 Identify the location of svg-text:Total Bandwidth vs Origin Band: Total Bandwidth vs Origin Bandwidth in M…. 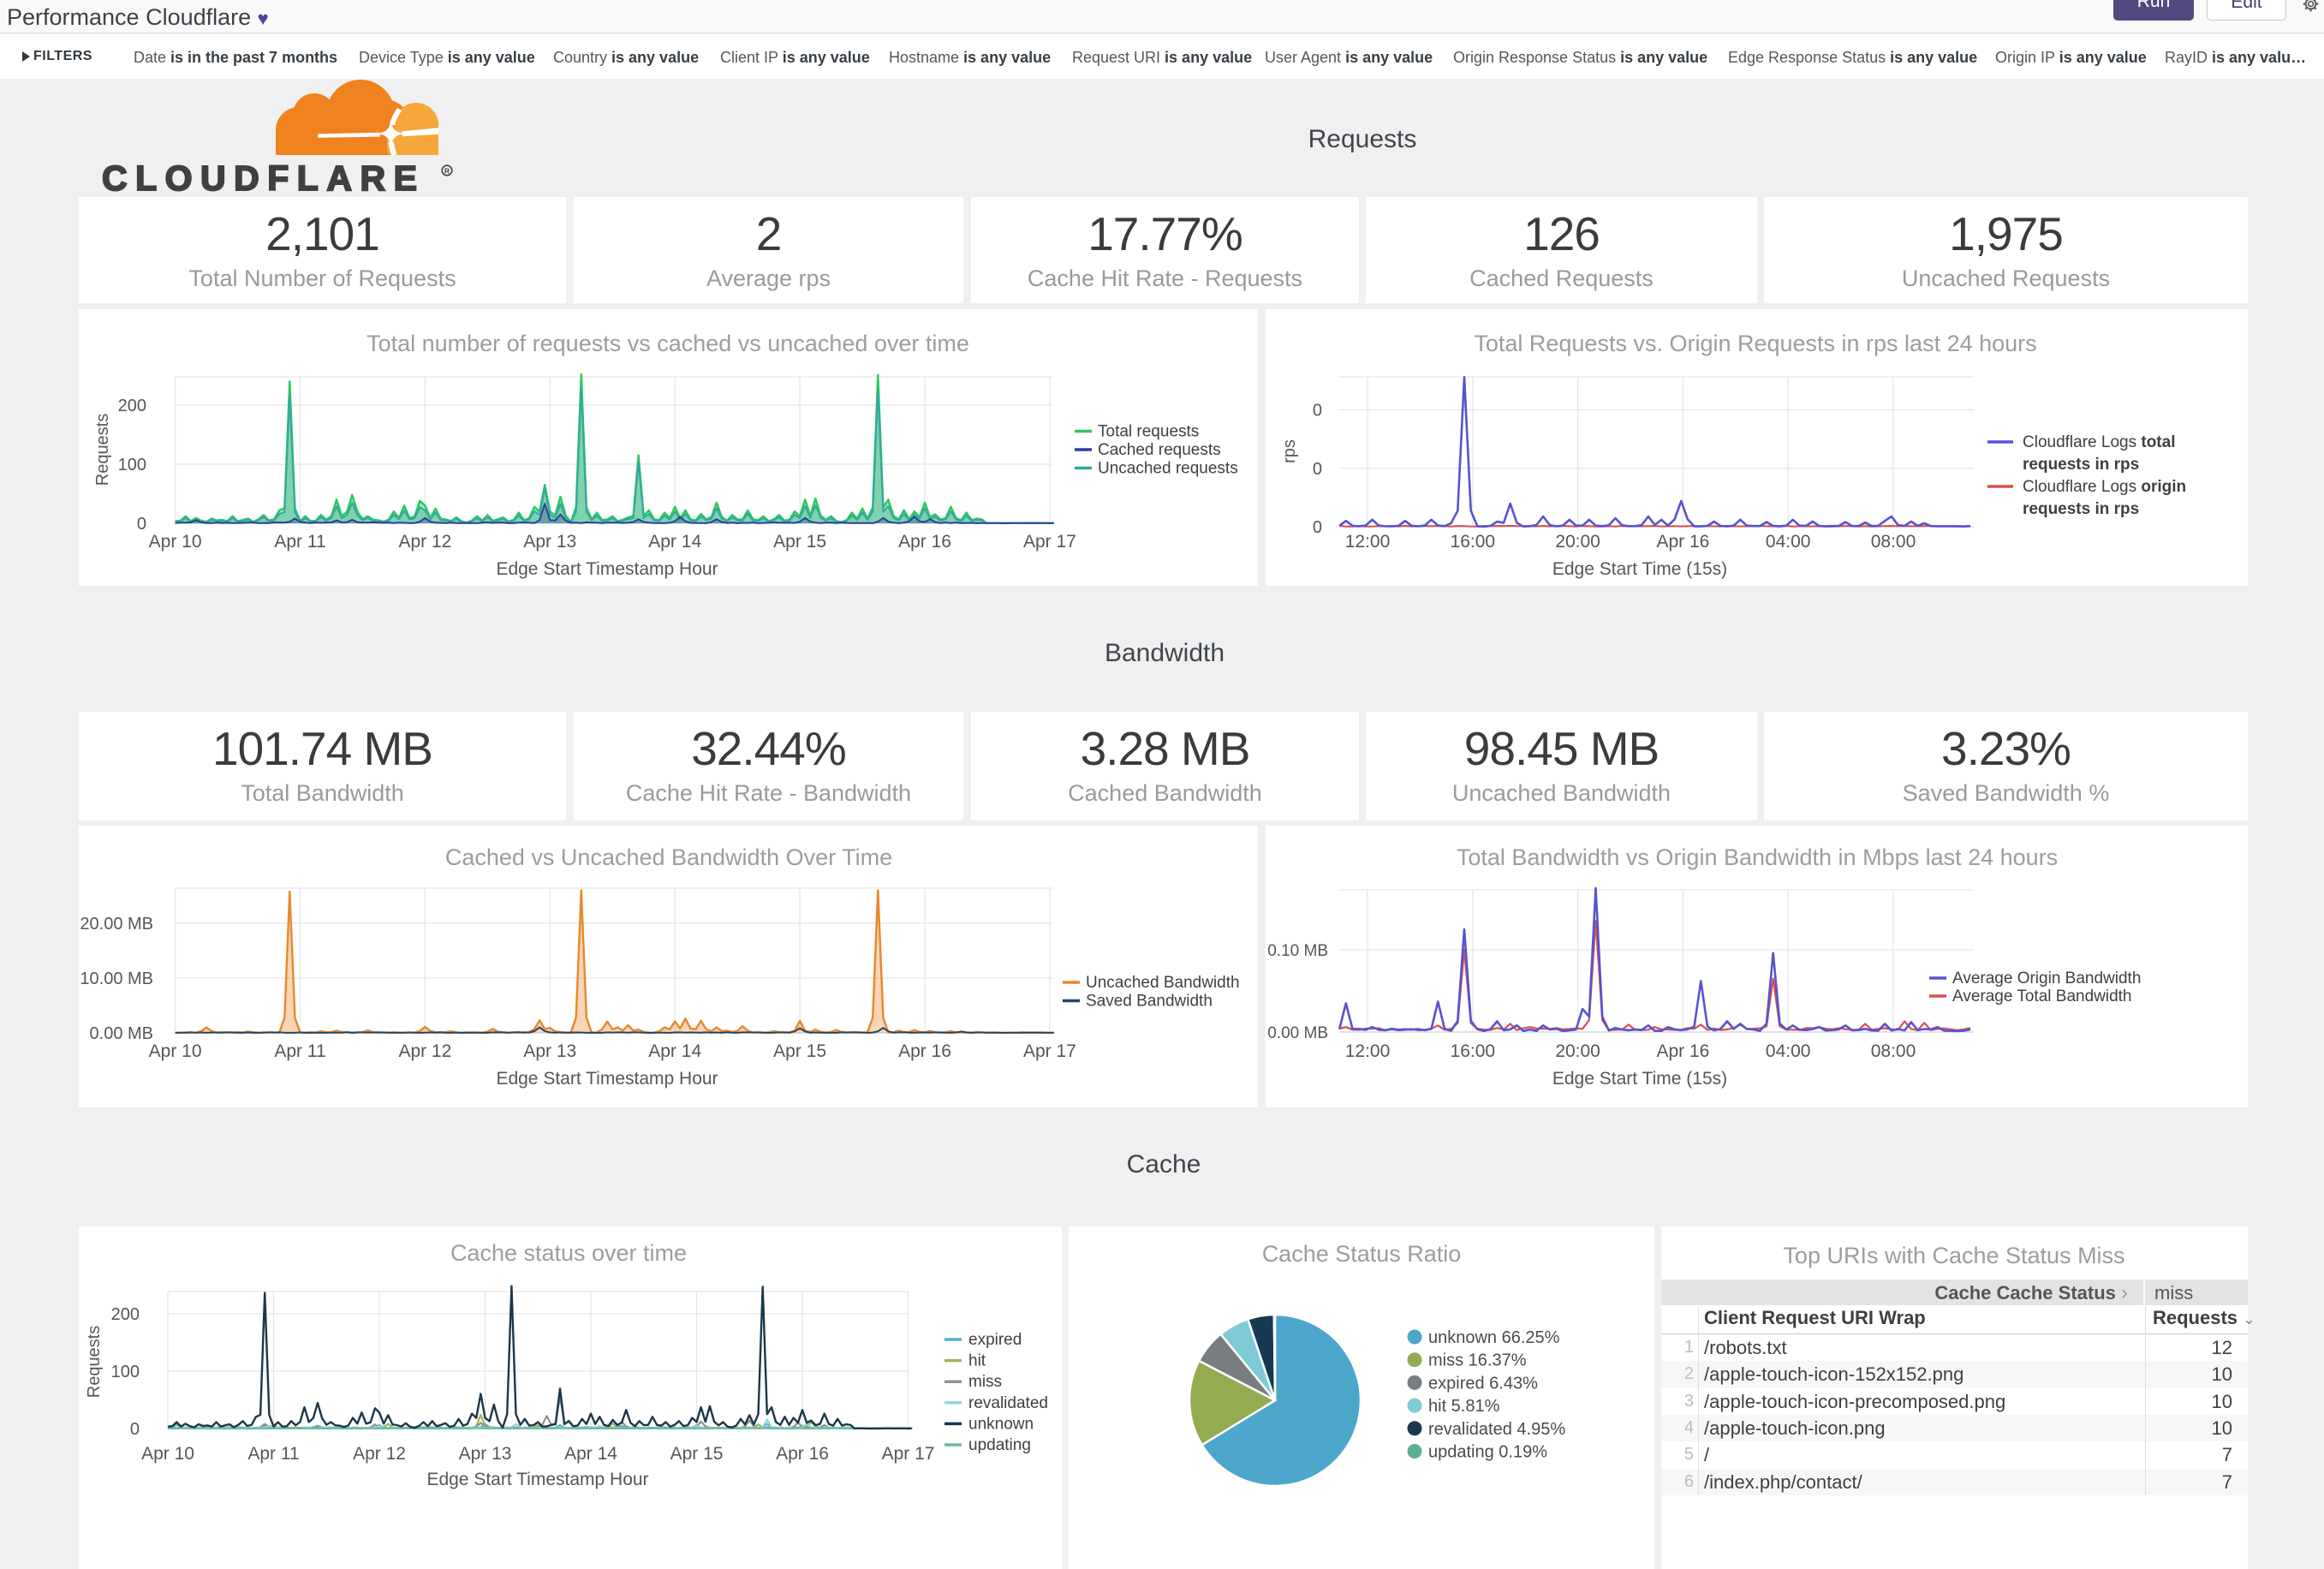
(1757, 857).